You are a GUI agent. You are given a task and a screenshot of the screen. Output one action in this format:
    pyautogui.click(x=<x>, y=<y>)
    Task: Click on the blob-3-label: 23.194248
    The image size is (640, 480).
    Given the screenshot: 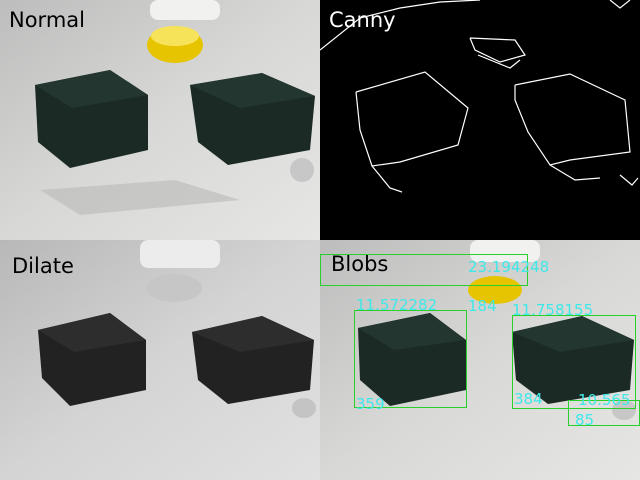 What is the action you would take?
    pyautogui.click(x=509, y=267)
    